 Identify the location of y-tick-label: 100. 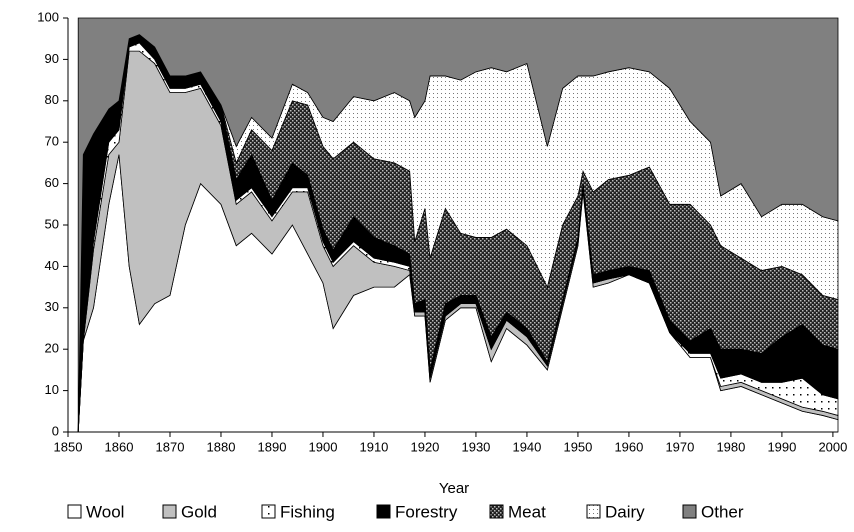
(48, 16).